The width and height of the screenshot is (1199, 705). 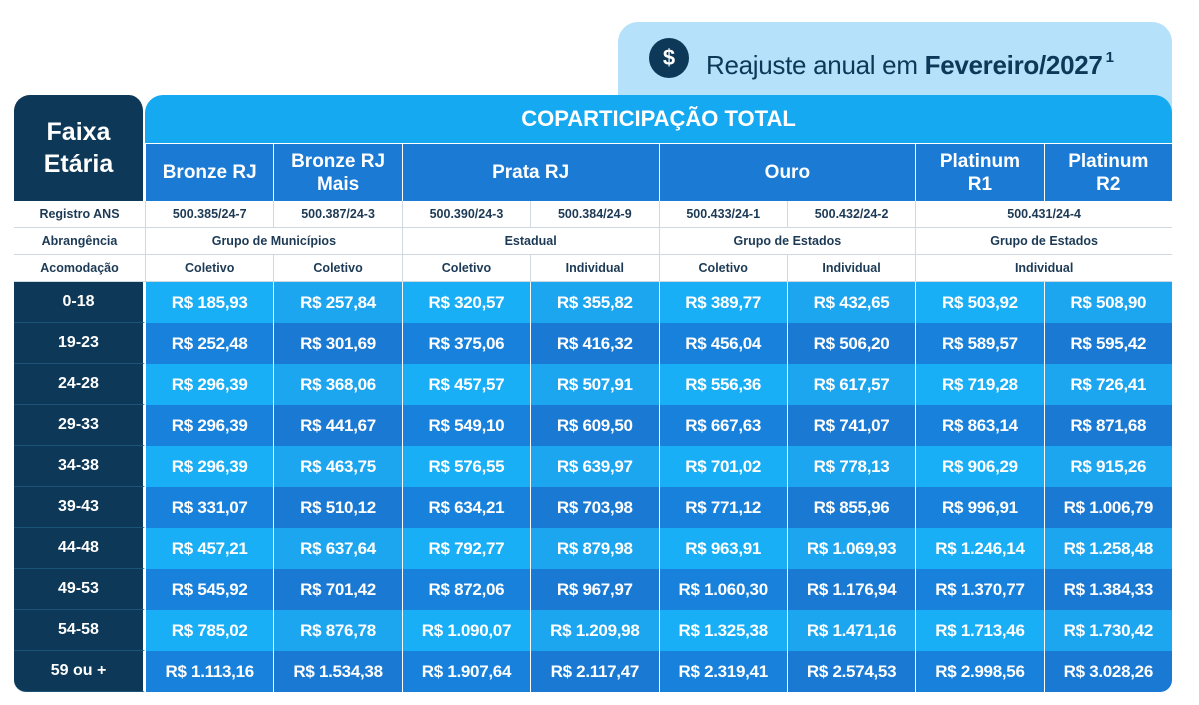 I want to click on price-cell: R$ 595,42, so click(x=1107, y=343).